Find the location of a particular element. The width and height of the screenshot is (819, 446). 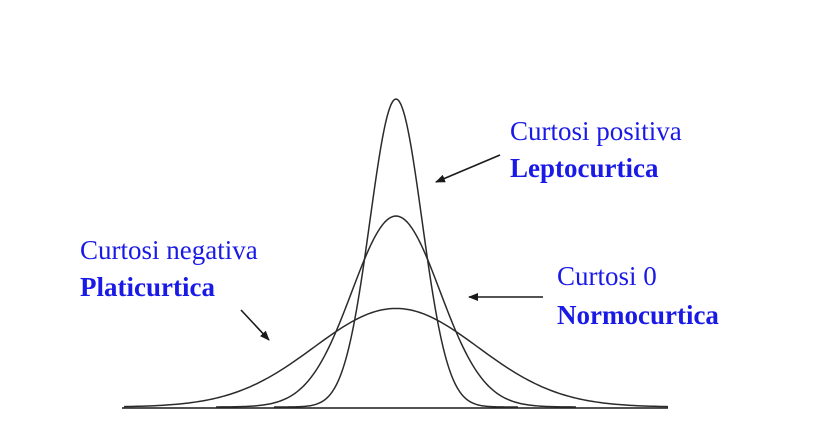

leptokurtic-label-line2: Leptocurtica is located at coordinates (584, 168).